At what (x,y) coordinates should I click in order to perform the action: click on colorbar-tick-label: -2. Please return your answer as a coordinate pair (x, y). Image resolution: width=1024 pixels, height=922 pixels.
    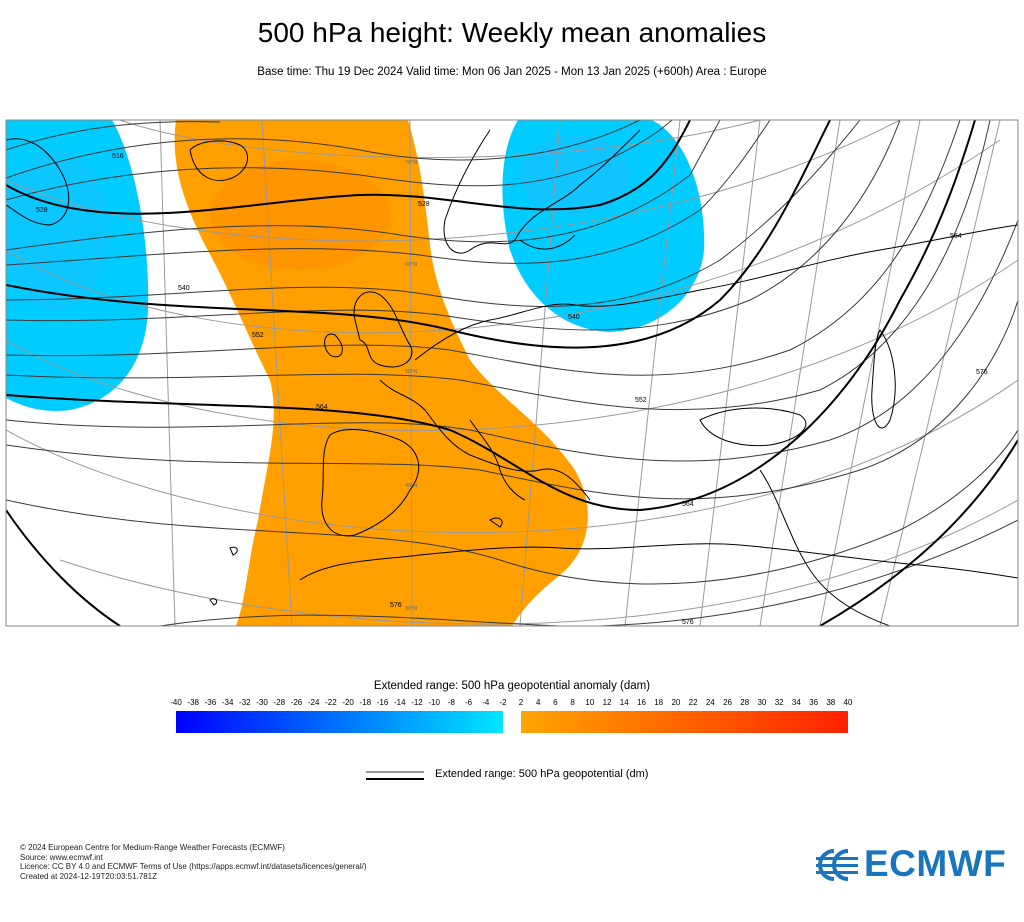
    Looking at the image, I should click on (503, 702).